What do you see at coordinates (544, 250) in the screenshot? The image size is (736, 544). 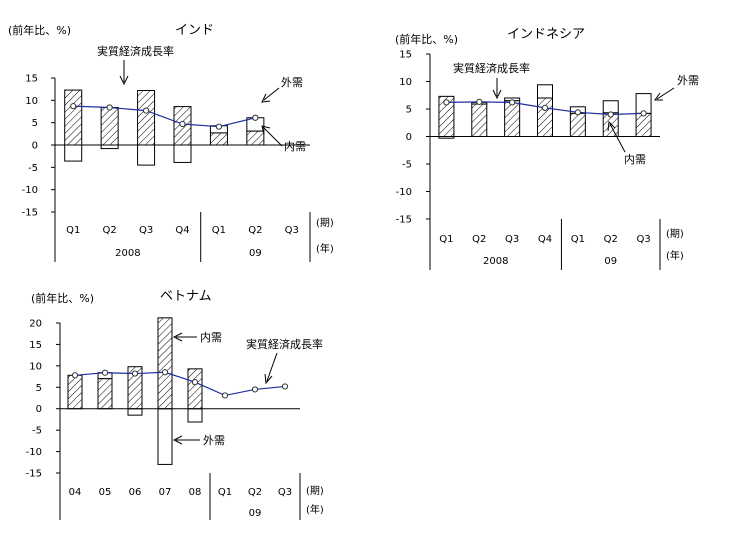 I see `indonesia-x-labels: Q1 Q2 Q3 Q4 Q1 Q2 Q3 2008 09` at bounding box center [544, 250].